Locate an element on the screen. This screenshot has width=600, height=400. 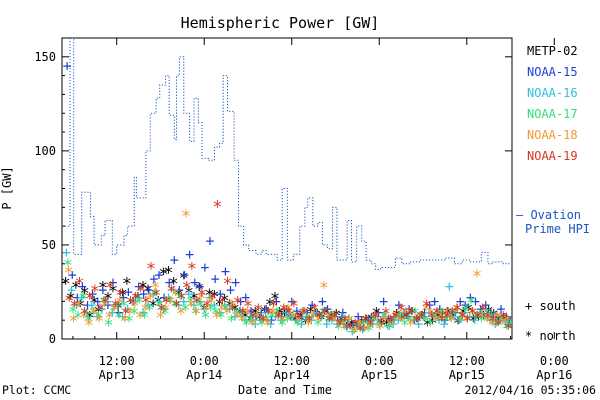
legend-item-noaa-17: NOAA-17 is located at coordinates (552, 114).